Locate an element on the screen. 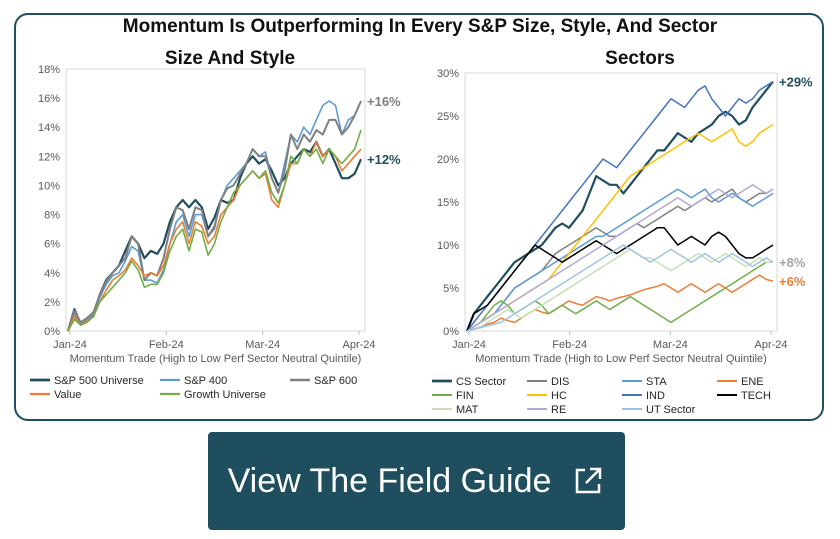  end-value-annotation: +16% is located at coordinates (384, 101).